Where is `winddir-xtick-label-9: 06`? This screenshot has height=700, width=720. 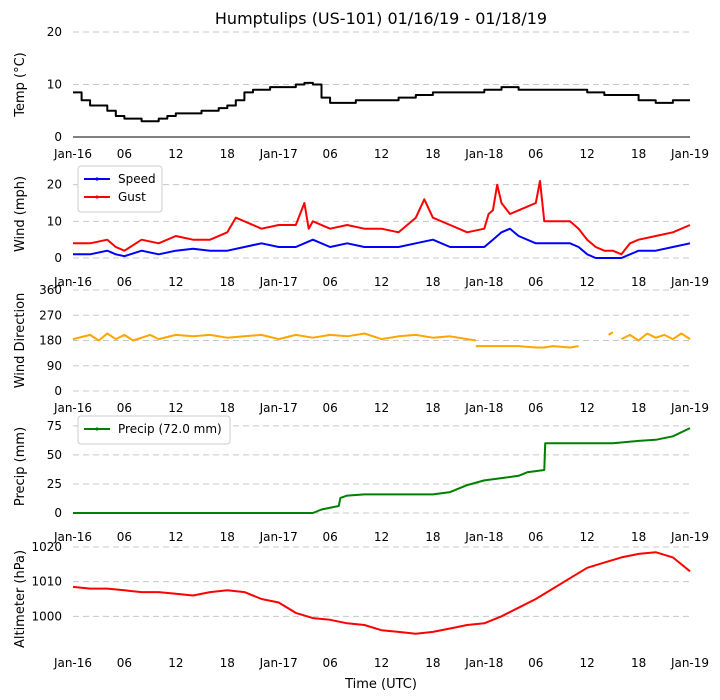 winddir-xtick-label-9: 06 is located at coordinates (535, 408).